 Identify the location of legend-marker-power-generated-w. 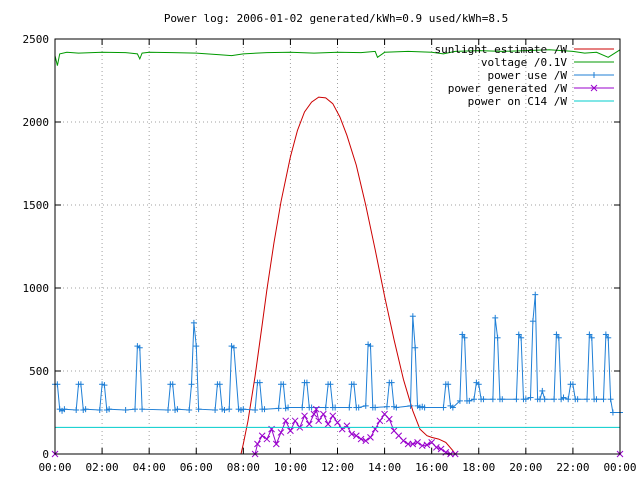
(594, 88).